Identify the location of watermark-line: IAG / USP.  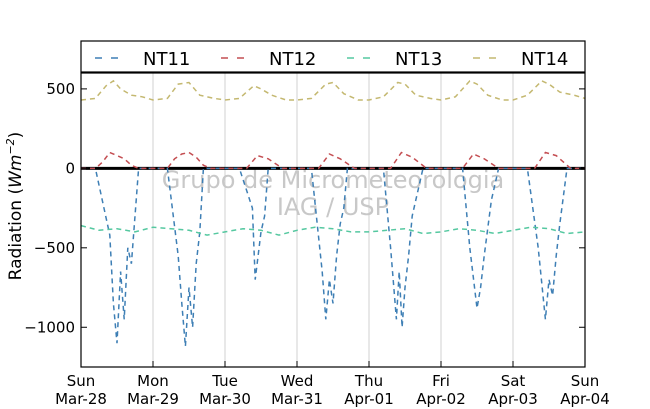
(333, 207).